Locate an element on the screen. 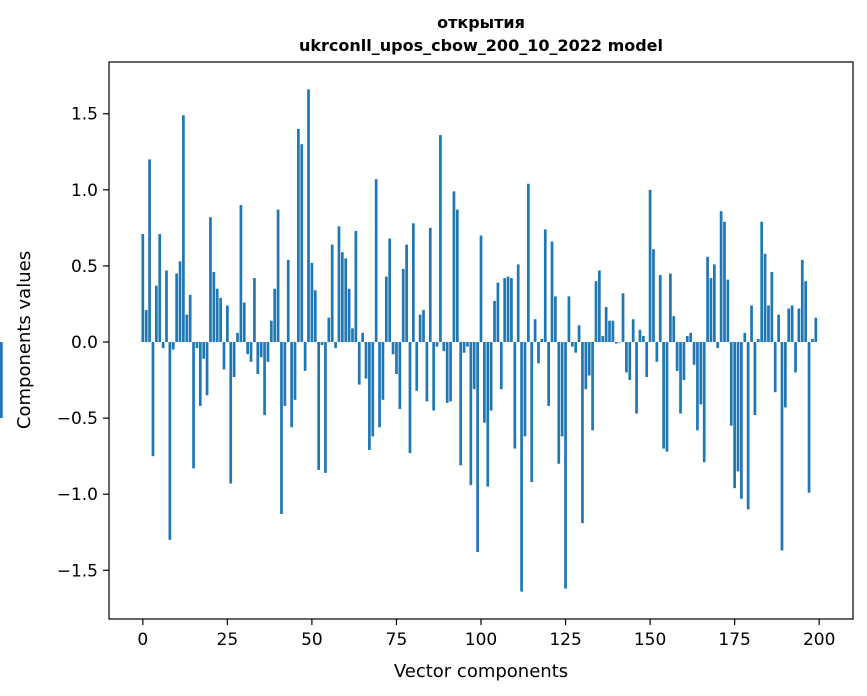  x-tick-label: 150 is located at coordinates (650, 640).